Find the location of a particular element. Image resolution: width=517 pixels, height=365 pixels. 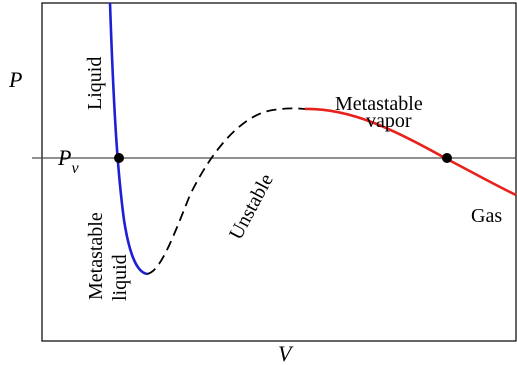

vapor-coexistence-point is located at coordinates (447, 158).